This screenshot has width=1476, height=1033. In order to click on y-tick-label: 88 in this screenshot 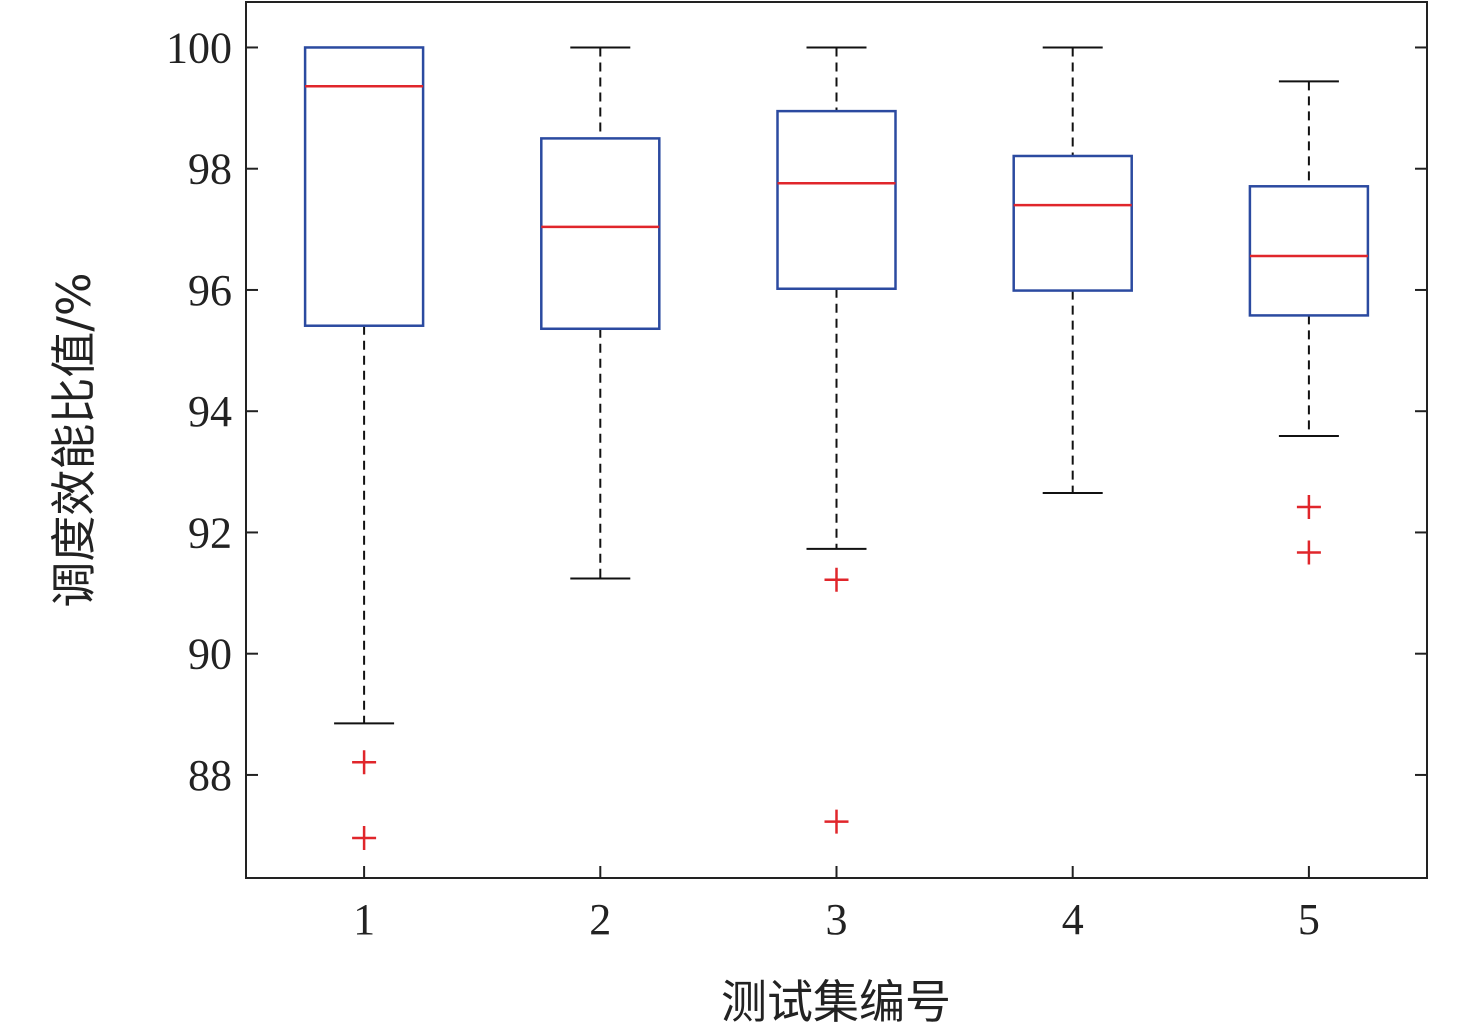, I will do `click(210, 775)`.